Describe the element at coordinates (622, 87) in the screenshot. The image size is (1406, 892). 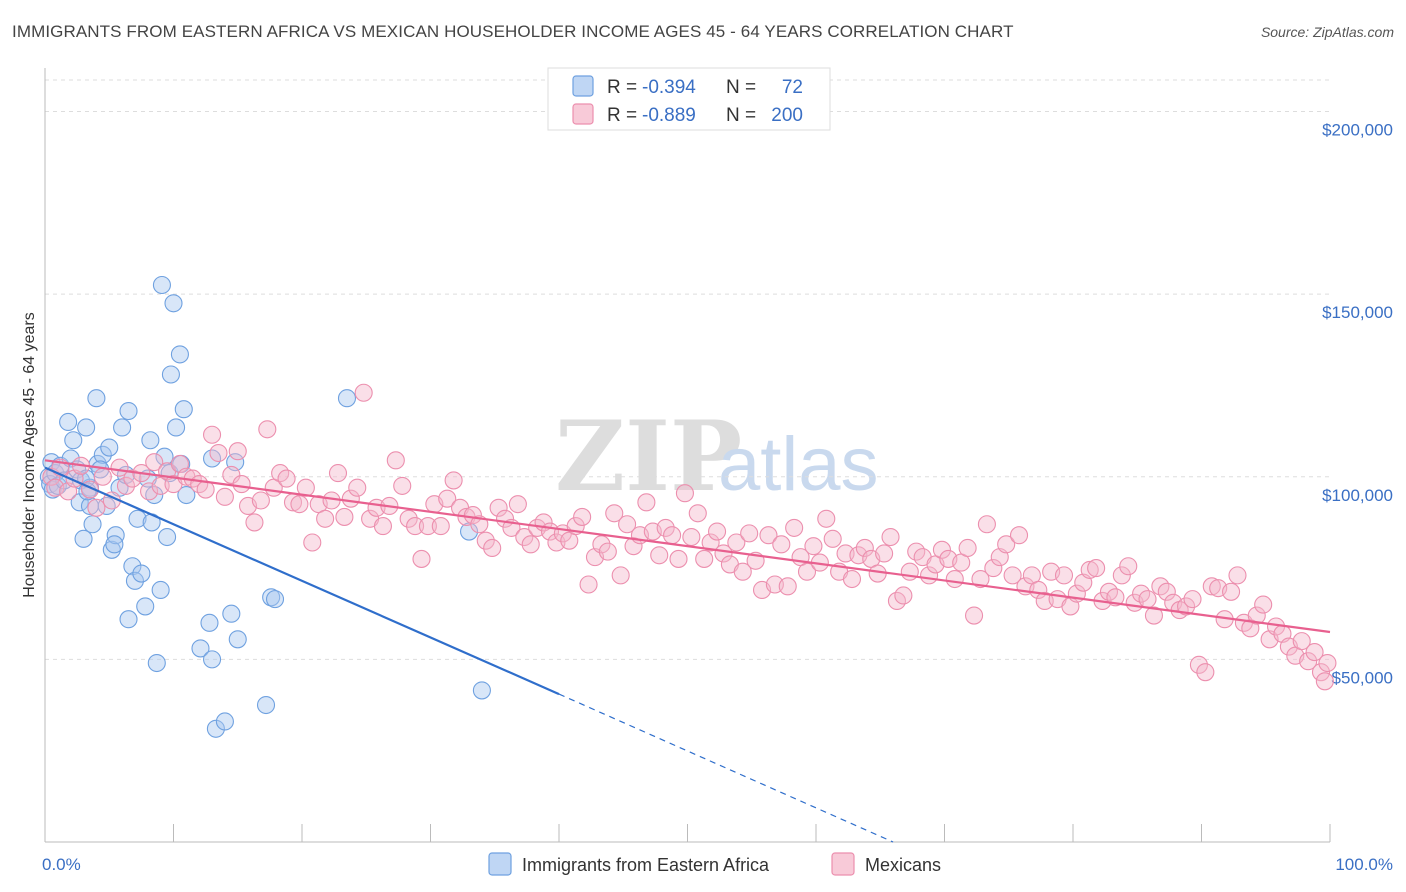
I see `legend-r-label: R =` at that location.